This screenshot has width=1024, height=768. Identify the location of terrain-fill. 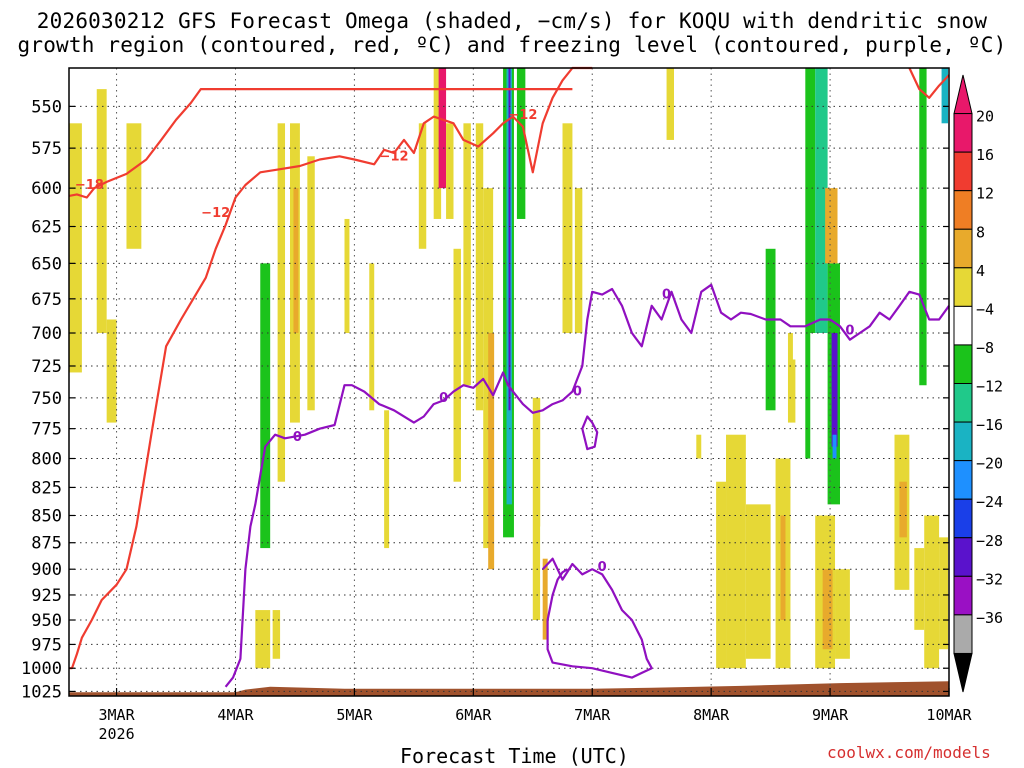
(509, 688).